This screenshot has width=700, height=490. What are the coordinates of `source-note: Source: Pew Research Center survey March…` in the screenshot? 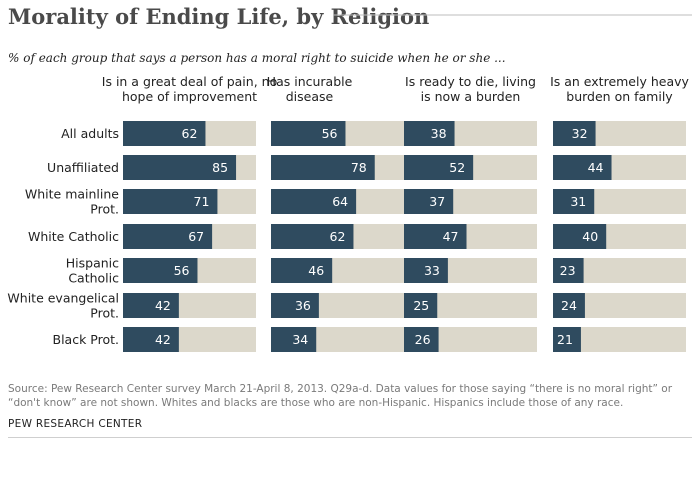 It's located at (340, 396).